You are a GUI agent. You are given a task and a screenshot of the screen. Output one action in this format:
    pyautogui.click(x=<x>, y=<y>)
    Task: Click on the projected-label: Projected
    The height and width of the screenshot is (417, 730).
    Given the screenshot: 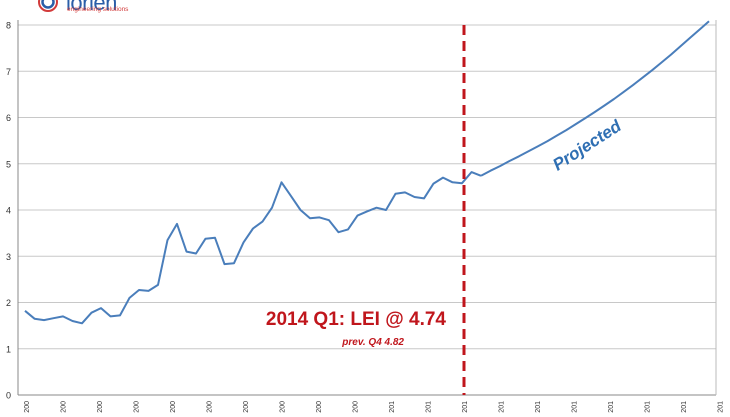 What is the action you would take?
    pyautogui.click(x=587, y=145)
    